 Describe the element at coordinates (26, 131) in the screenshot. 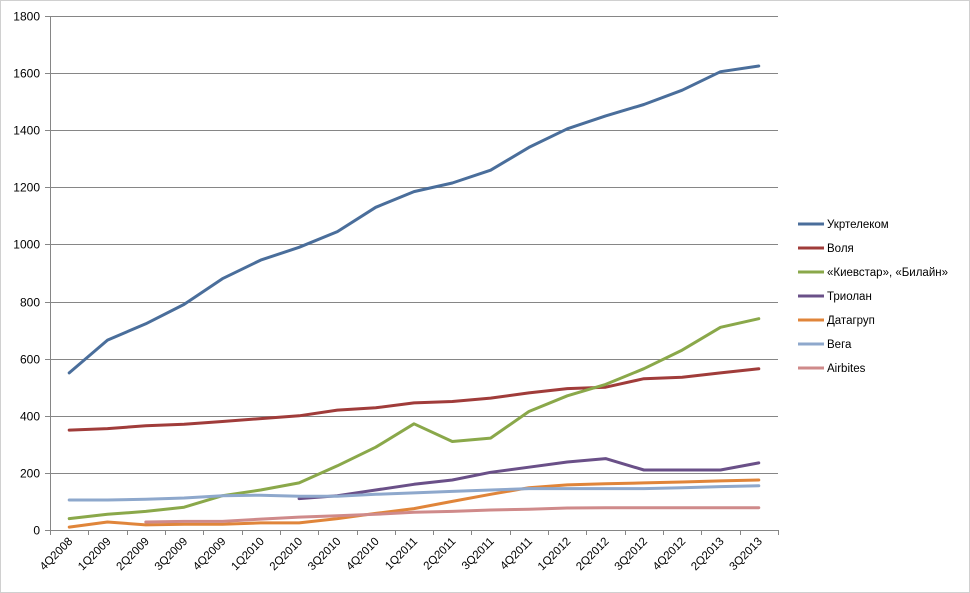

I see `y-tick-label: 1400` at that location.